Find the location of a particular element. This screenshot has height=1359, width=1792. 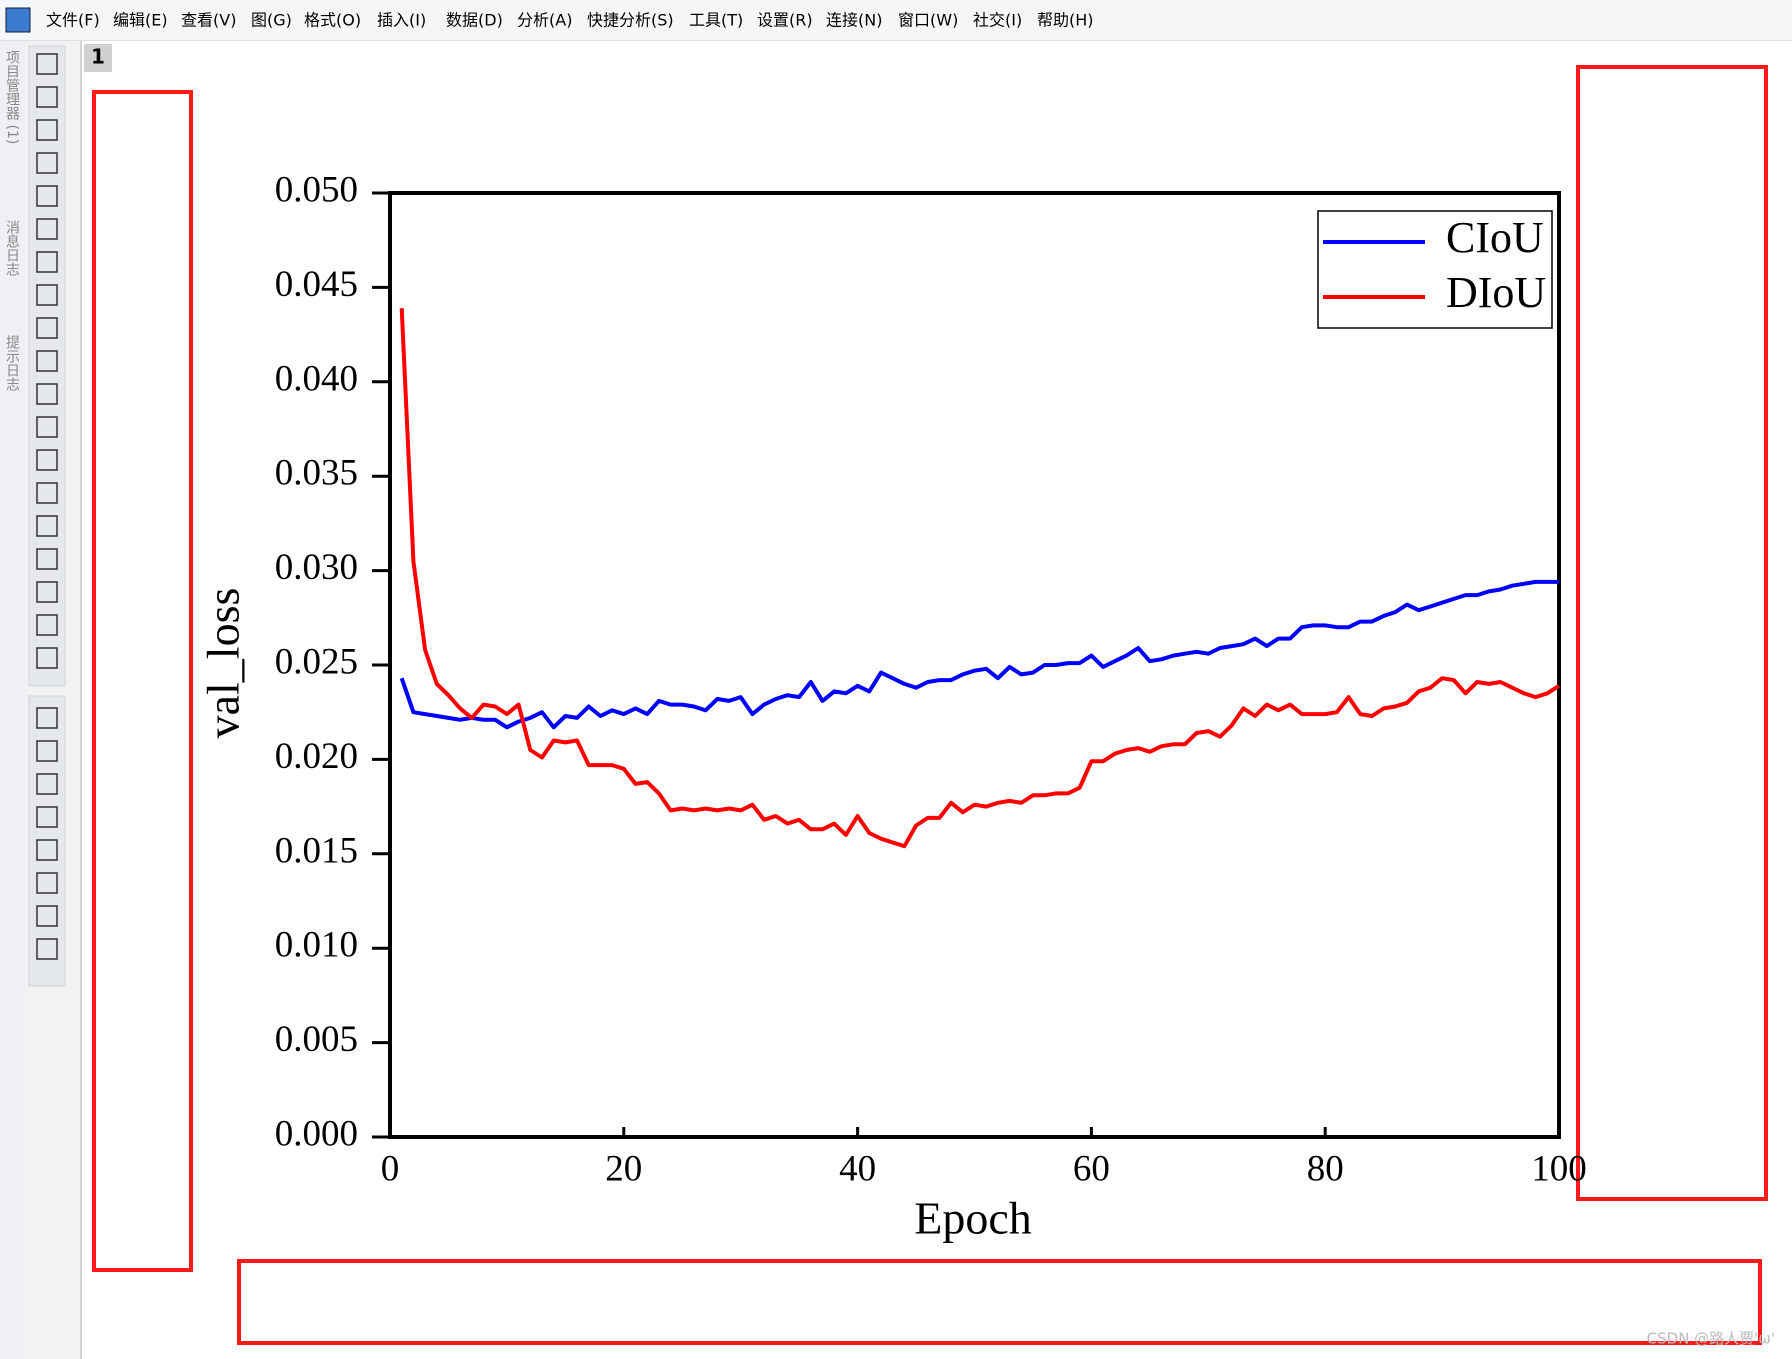

x-tick-label: 80 is located at coordinates (1325, 1168).